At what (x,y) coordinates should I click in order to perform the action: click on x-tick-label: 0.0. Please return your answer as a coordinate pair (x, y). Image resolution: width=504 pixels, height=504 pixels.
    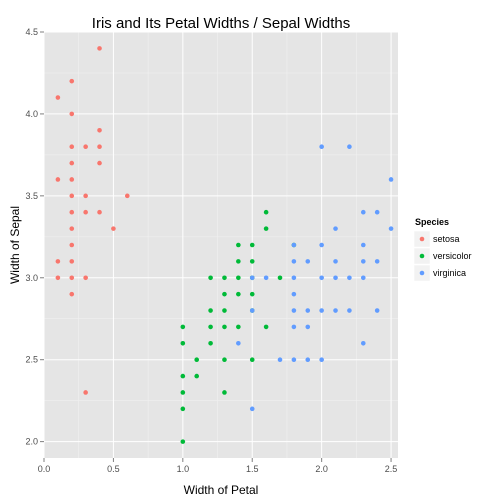
    Looking at the image, I should click on (44, 469).